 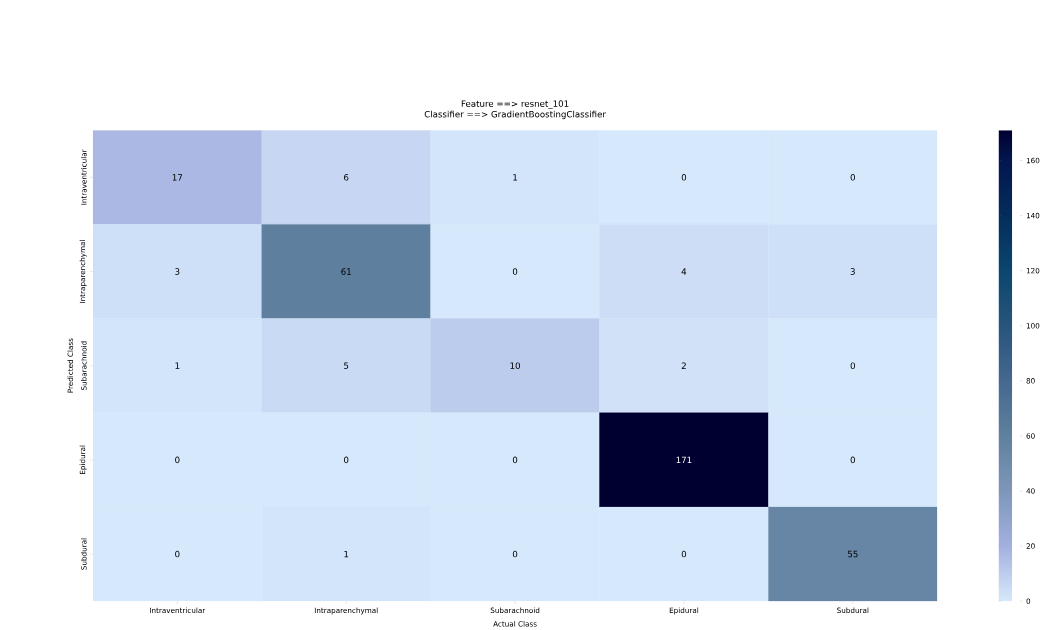 I want to click on data-label: 6, so click(x=346, y=177).